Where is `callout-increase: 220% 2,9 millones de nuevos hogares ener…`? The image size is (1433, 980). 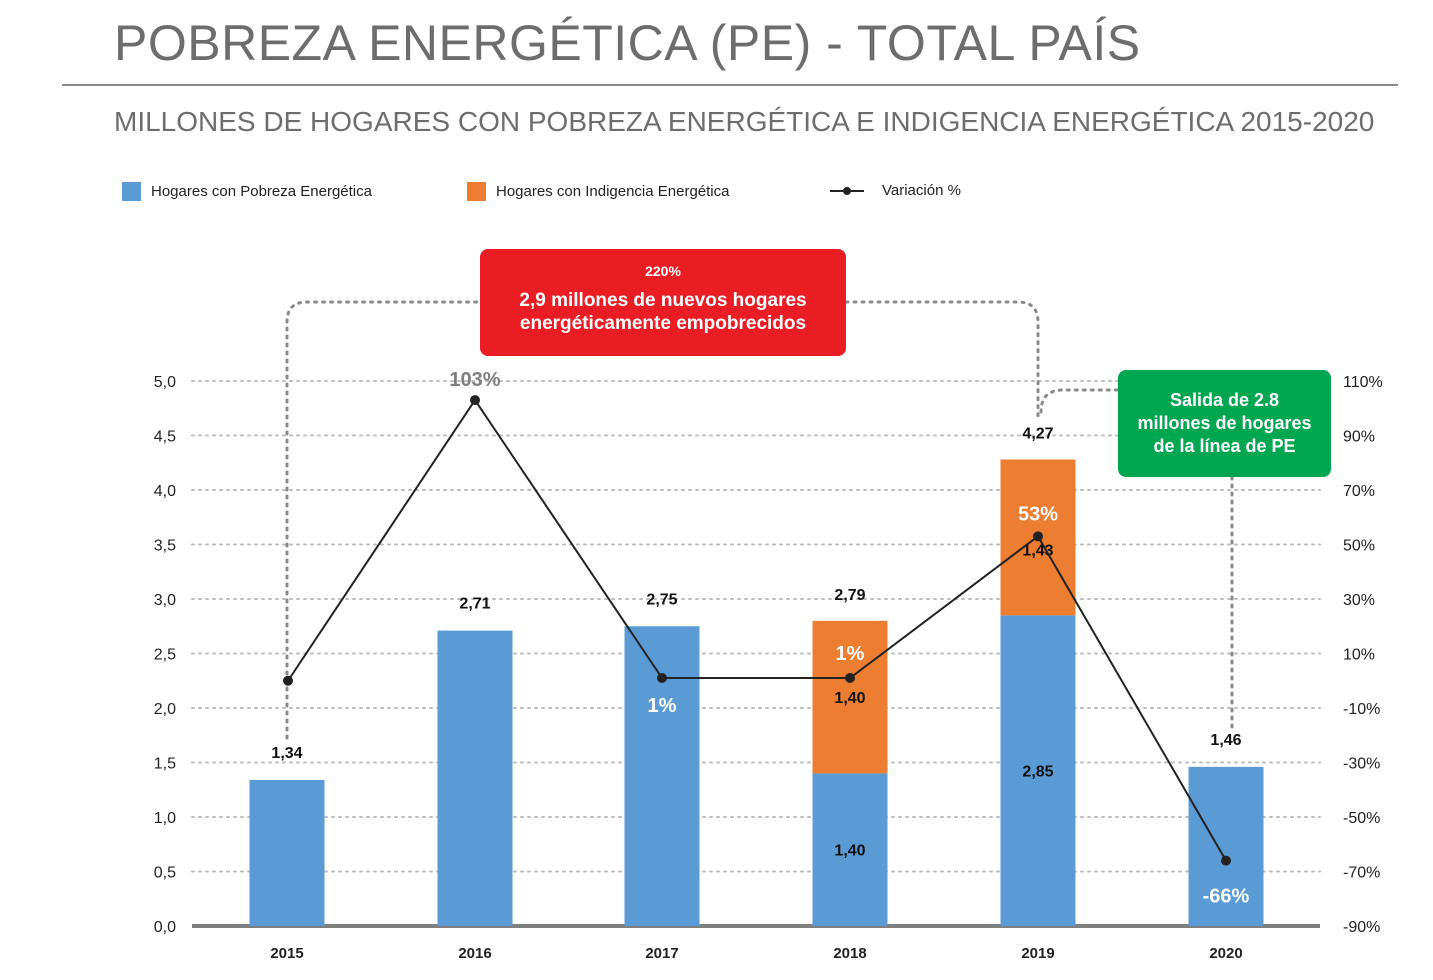
callout-increase: 220% 2,9 millones de nuevos hogares ener… is located at coordinates (663, 302).